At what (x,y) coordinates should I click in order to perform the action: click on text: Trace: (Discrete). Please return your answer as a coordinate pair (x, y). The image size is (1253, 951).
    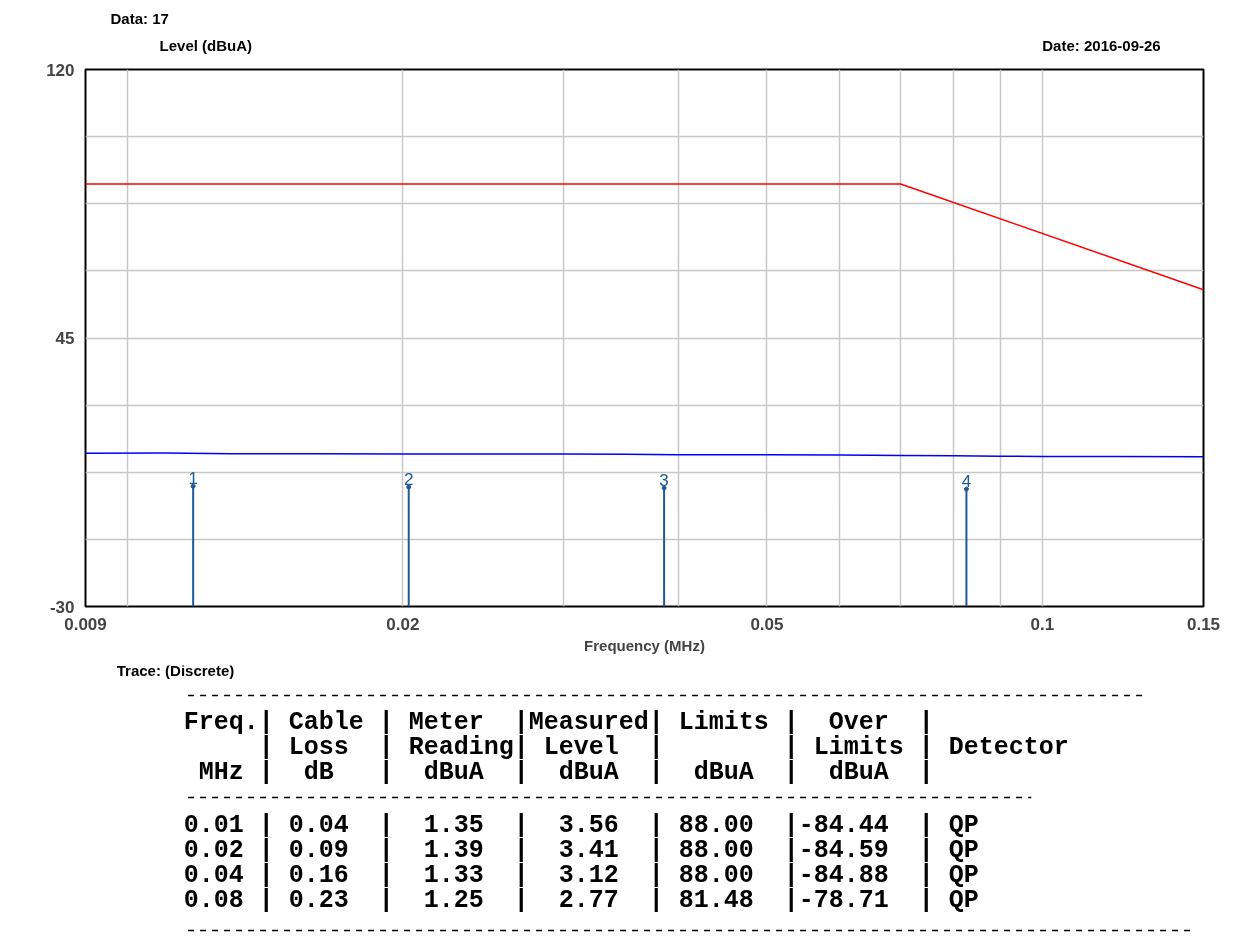
    Looking at the image, I should click on (175, 670).